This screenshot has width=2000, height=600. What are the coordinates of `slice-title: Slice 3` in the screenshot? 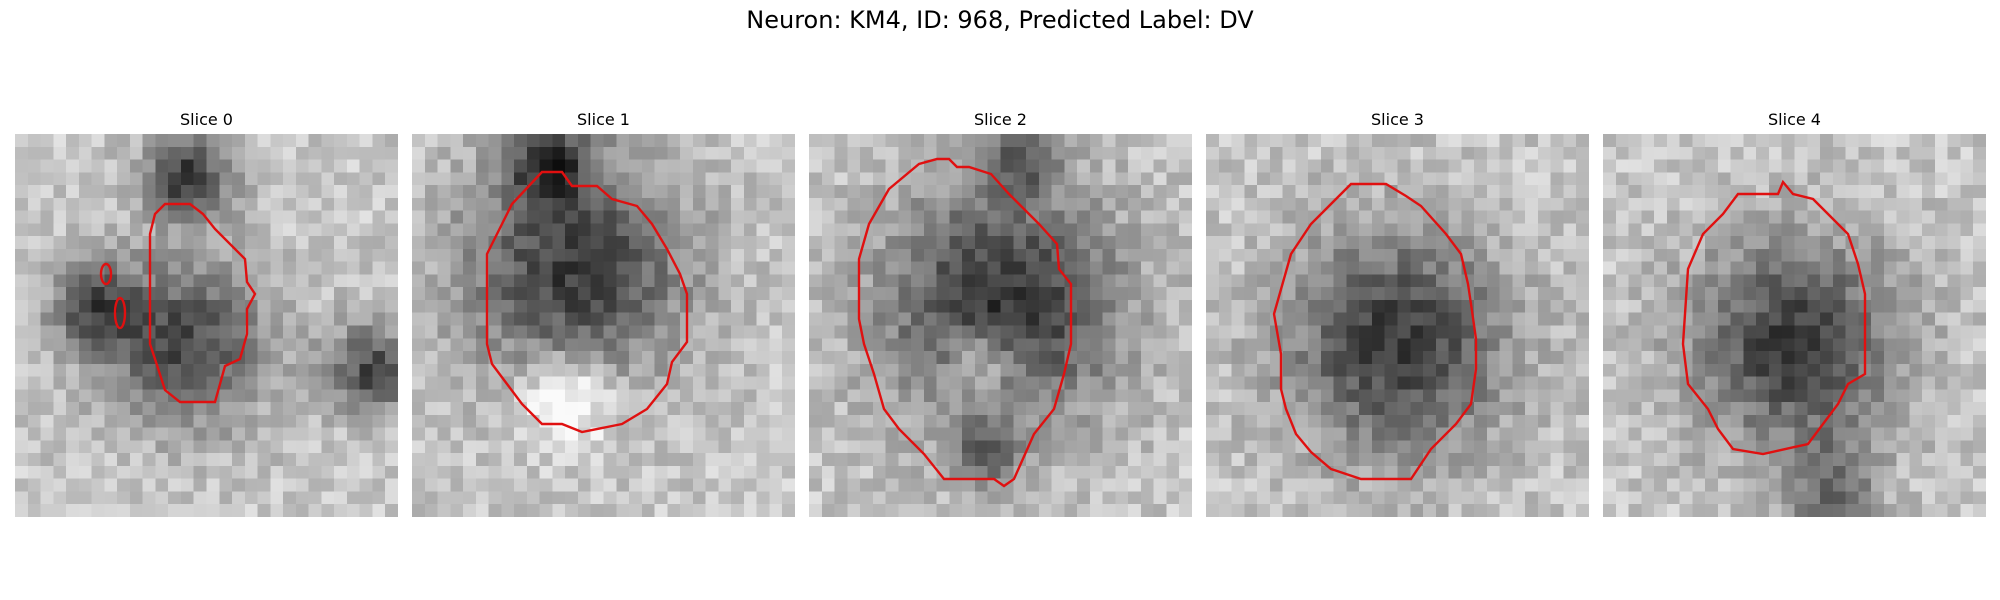 It's located at (1397, 119).